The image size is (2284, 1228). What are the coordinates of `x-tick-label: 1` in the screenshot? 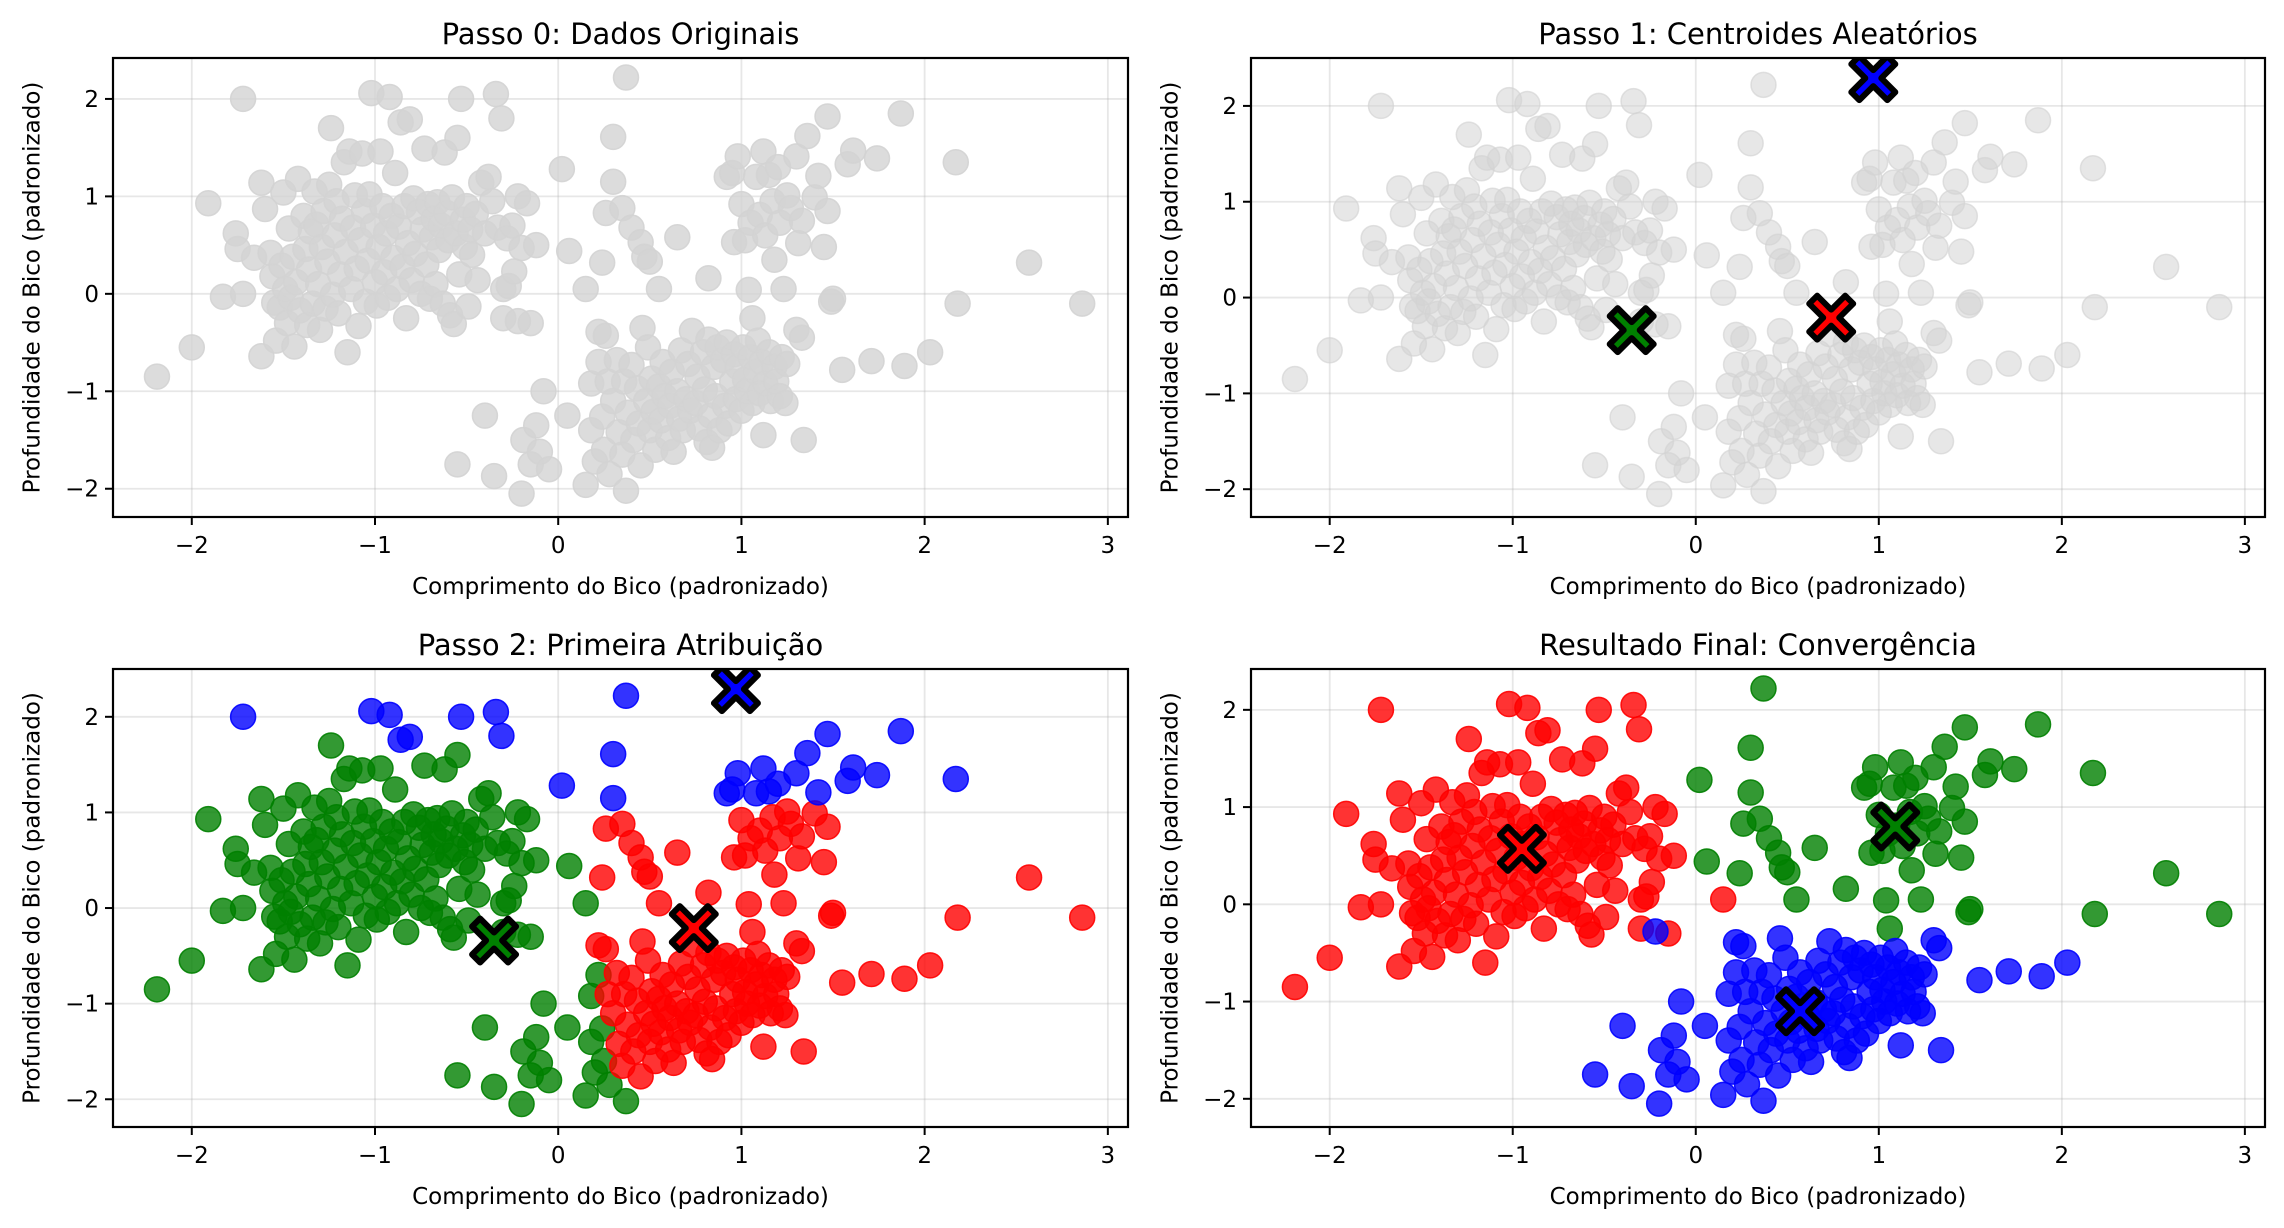 It's located at (741, 546).